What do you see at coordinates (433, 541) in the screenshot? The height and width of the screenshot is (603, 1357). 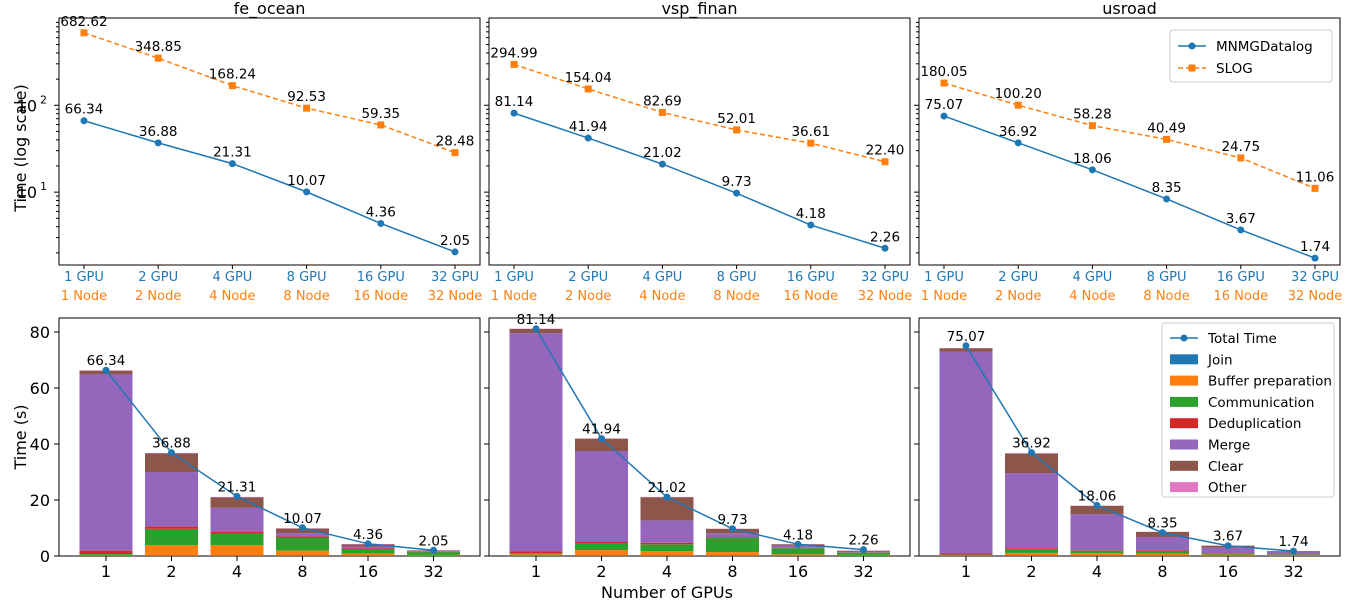 I see `total-time-label: 2.05` at bounding box center [433, 541].